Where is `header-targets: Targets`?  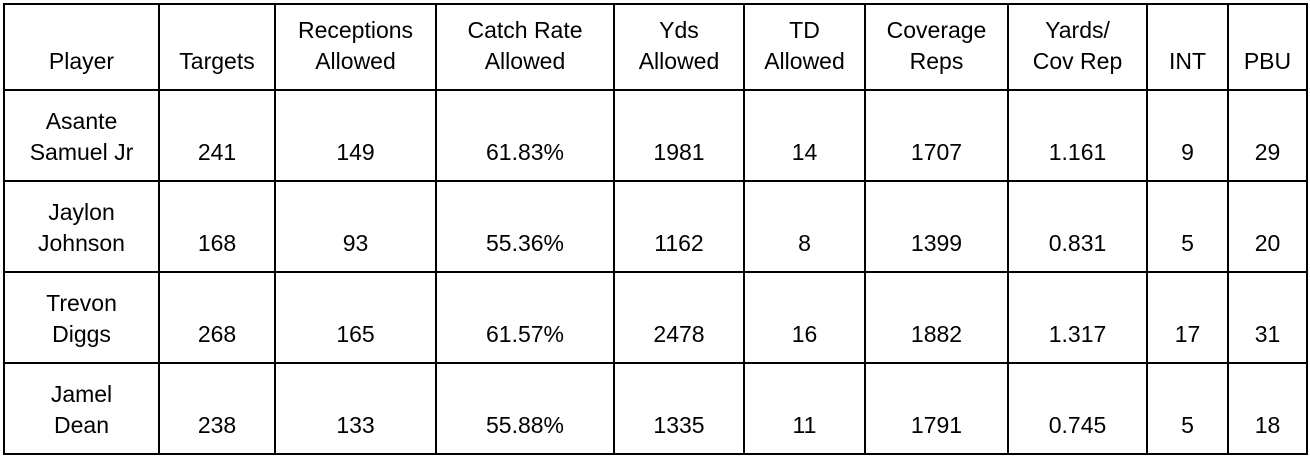 header-targets: Targets is located at coordinates (217, 47).